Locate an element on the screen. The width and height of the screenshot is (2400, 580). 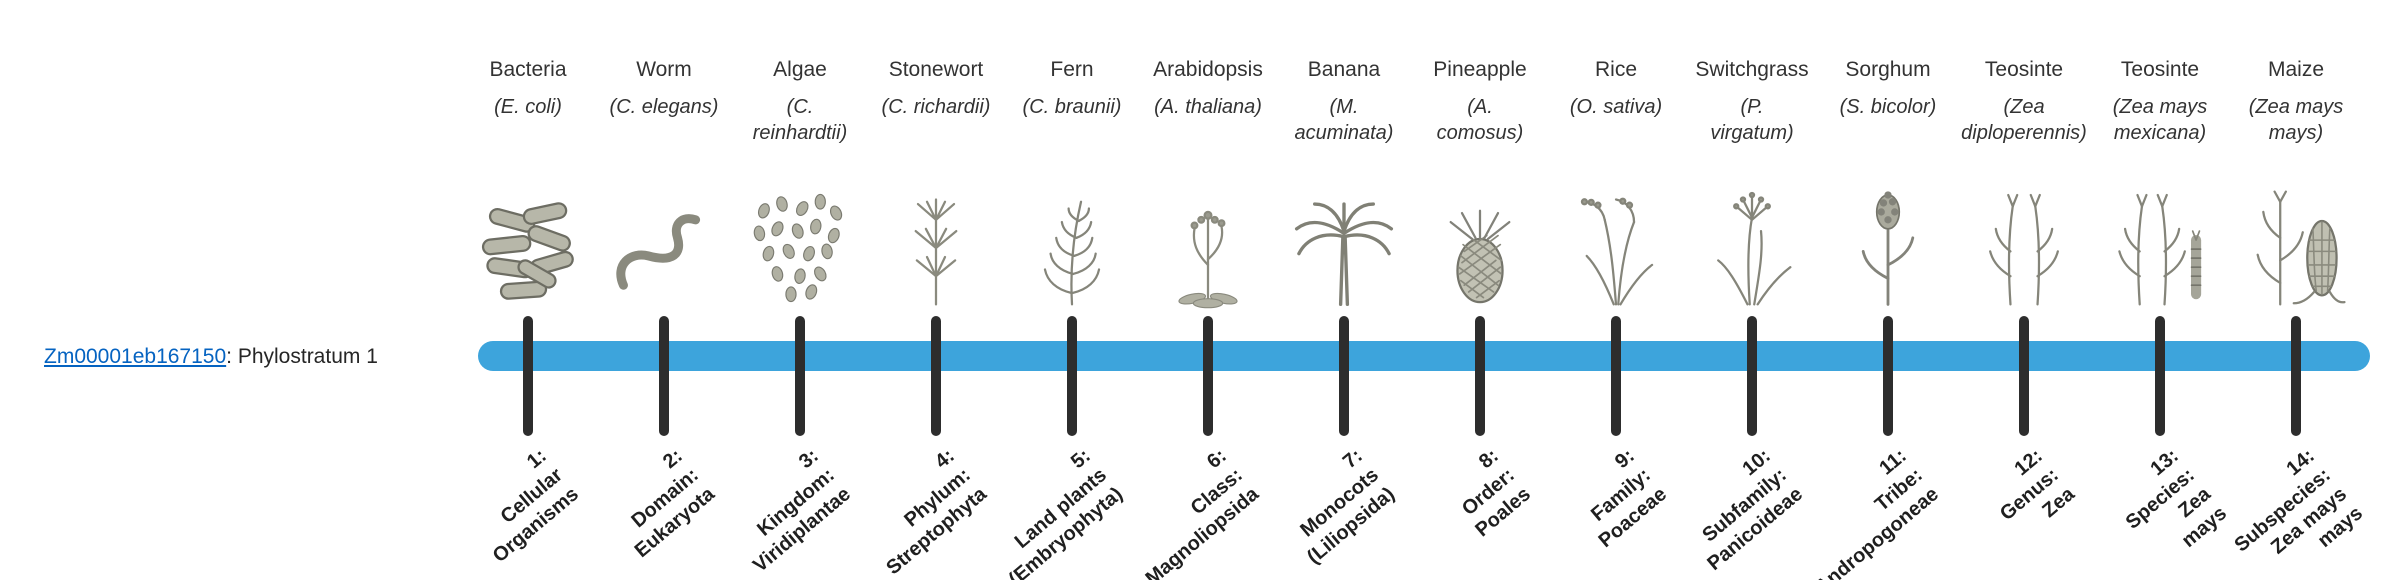
stonewort-icon is located at coordinates (936, 248).